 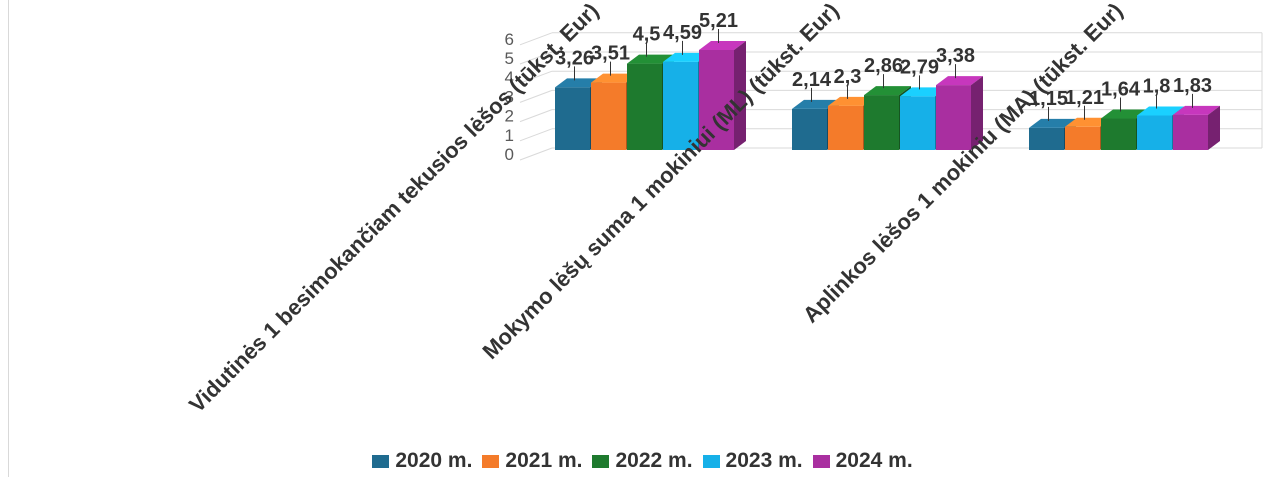 What do you see at coordinates (764, 460) in the screenshot?
I see `legend-label: 2023 m.` at bounding box center [764, 460].